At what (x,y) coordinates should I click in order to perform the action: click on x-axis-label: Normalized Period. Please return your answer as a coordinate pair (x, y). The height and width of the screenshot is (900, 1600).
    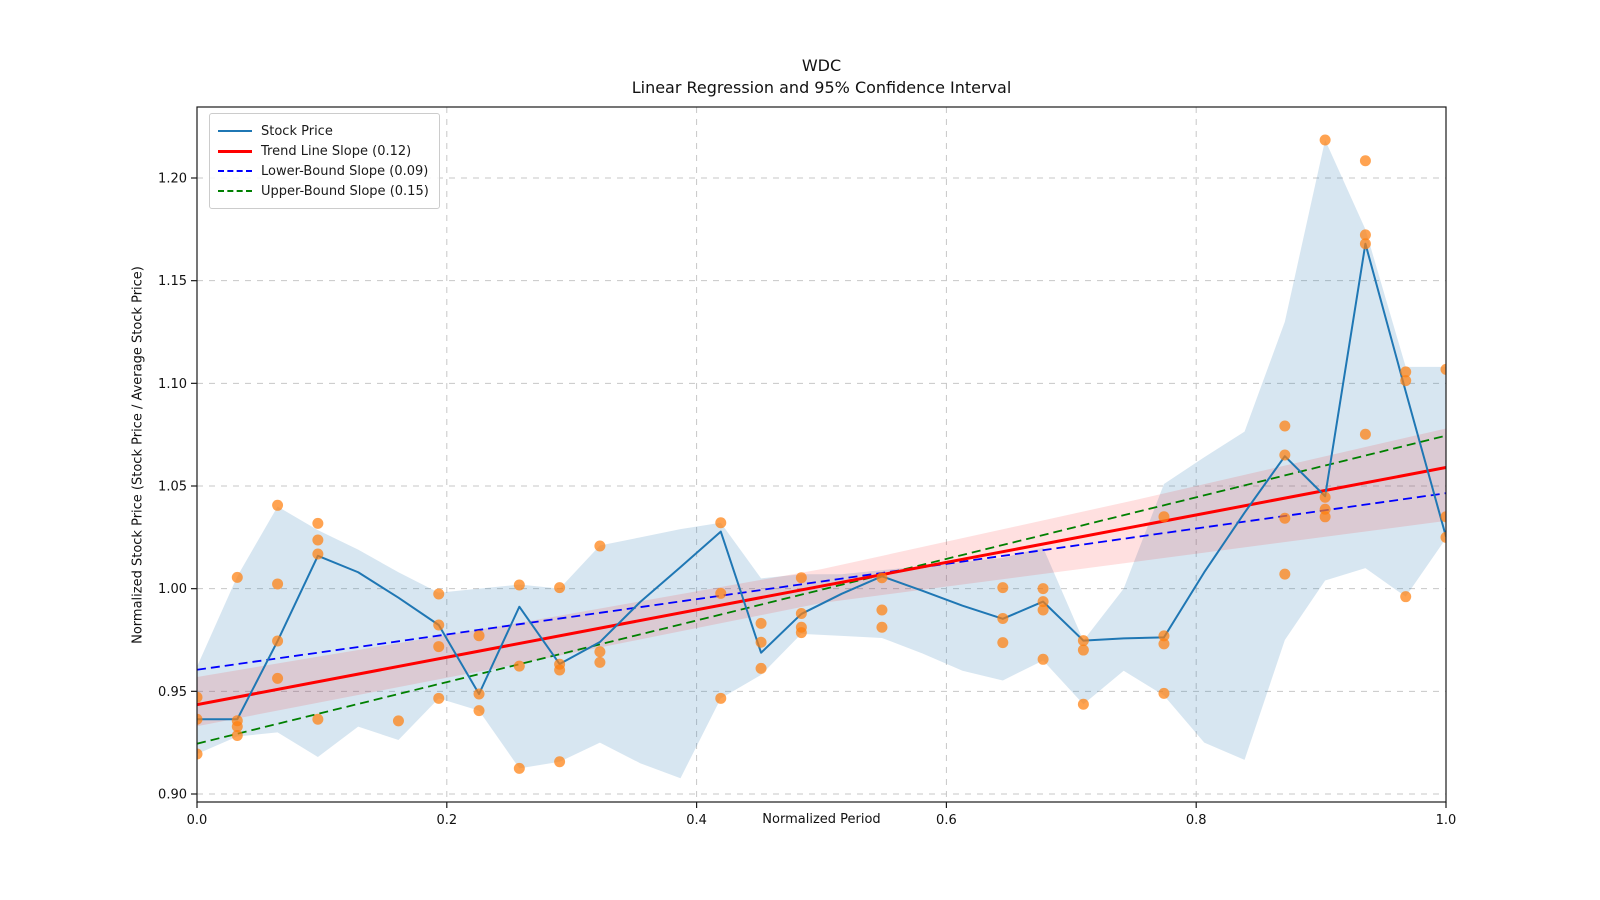
    Looking at the image, I should click on (821, 819).